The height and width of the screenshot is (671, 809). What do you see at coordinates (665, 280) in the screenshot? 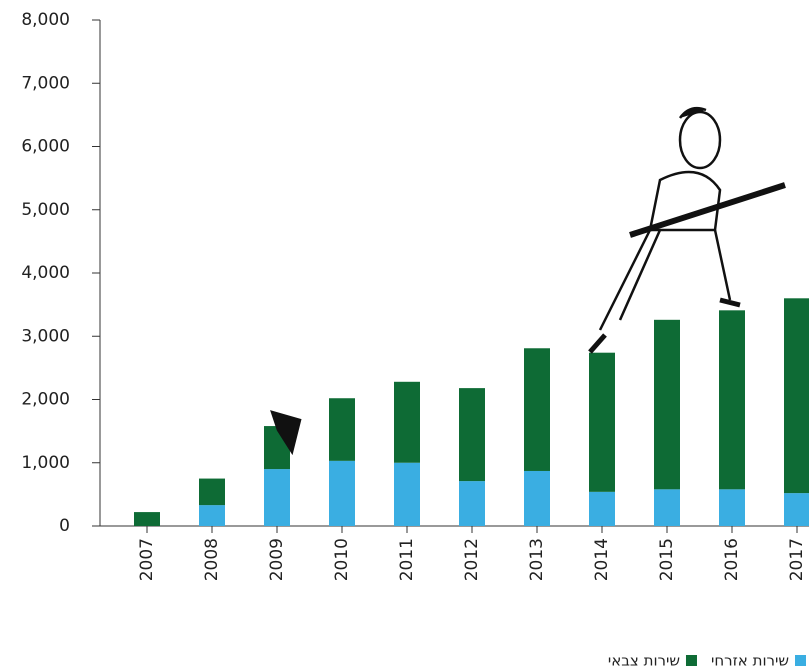
I see `legs` at bounding box center [665, 280].